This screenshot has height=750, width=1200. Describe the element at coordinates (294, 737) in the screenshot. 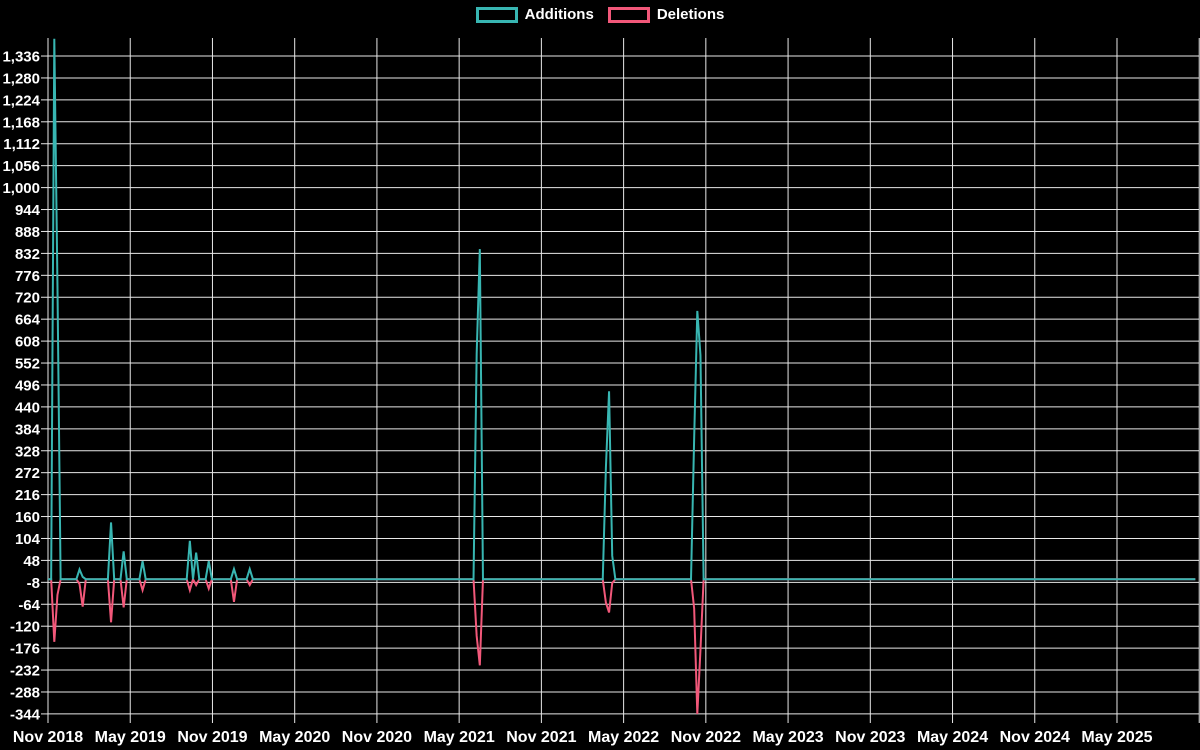

I see `x-tick-label: May 2020` at that location.